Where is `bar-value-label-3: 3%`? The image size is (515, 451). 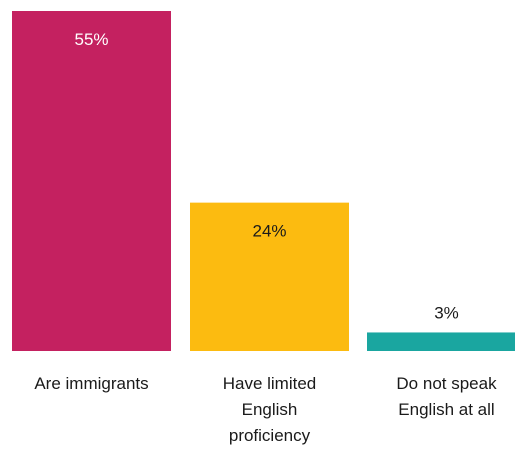
bar-value-label-3: 3% is located at coordinates (446, 312).